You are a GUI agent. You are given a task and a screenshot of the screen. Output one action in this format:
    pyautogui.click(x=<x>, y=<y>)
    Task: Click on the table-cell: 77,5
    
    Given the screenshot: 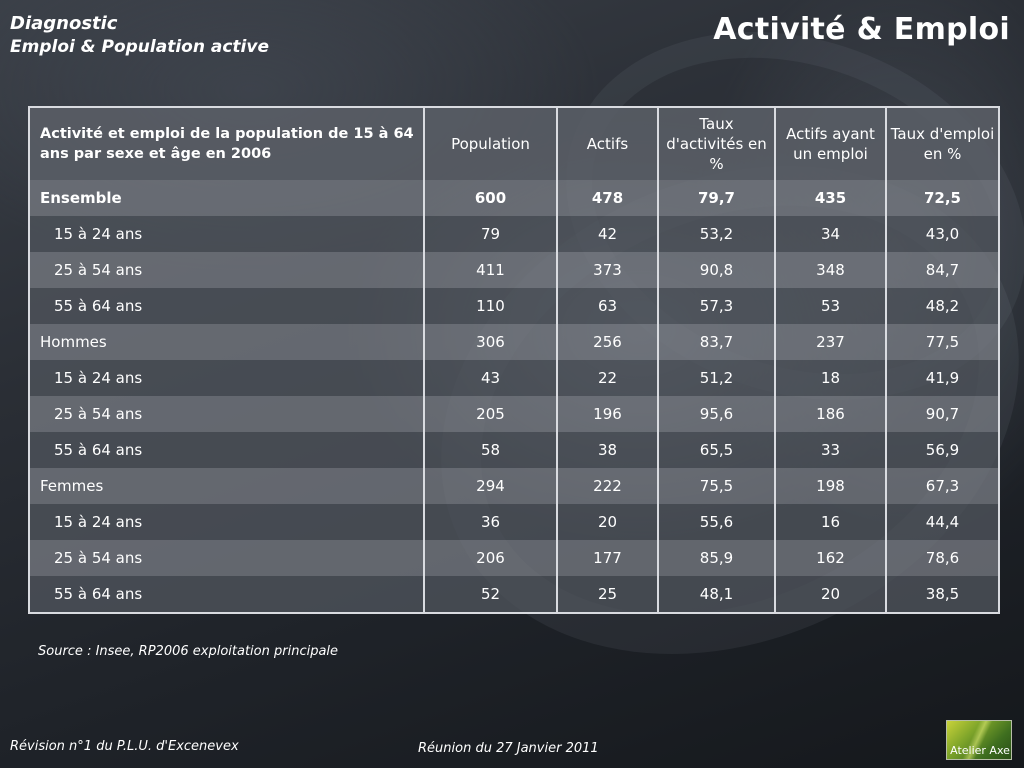 What is the action you would take?
    pyautogui.click(x=942, y=342)
    